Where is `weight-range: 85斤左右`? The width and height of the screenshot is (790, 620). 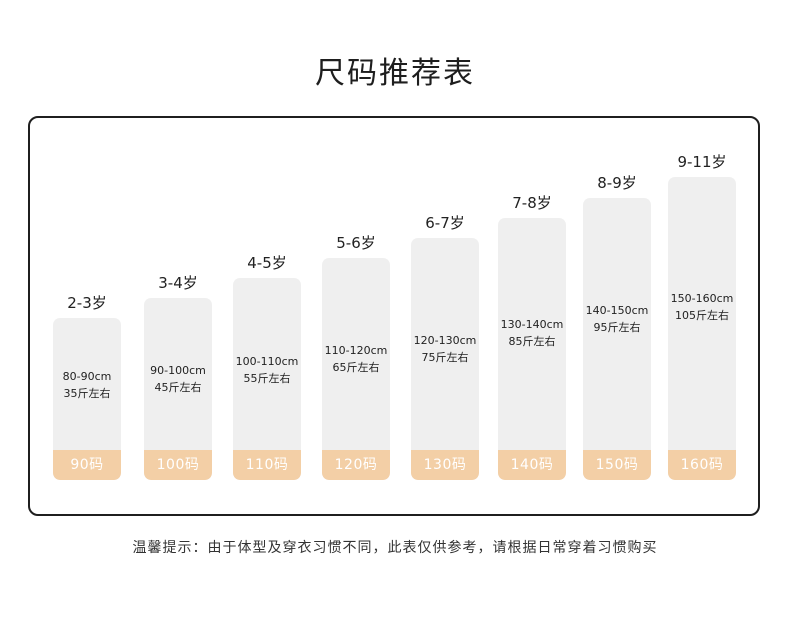
weight-range: 85斤左右 is located at coordinates (532, 341).